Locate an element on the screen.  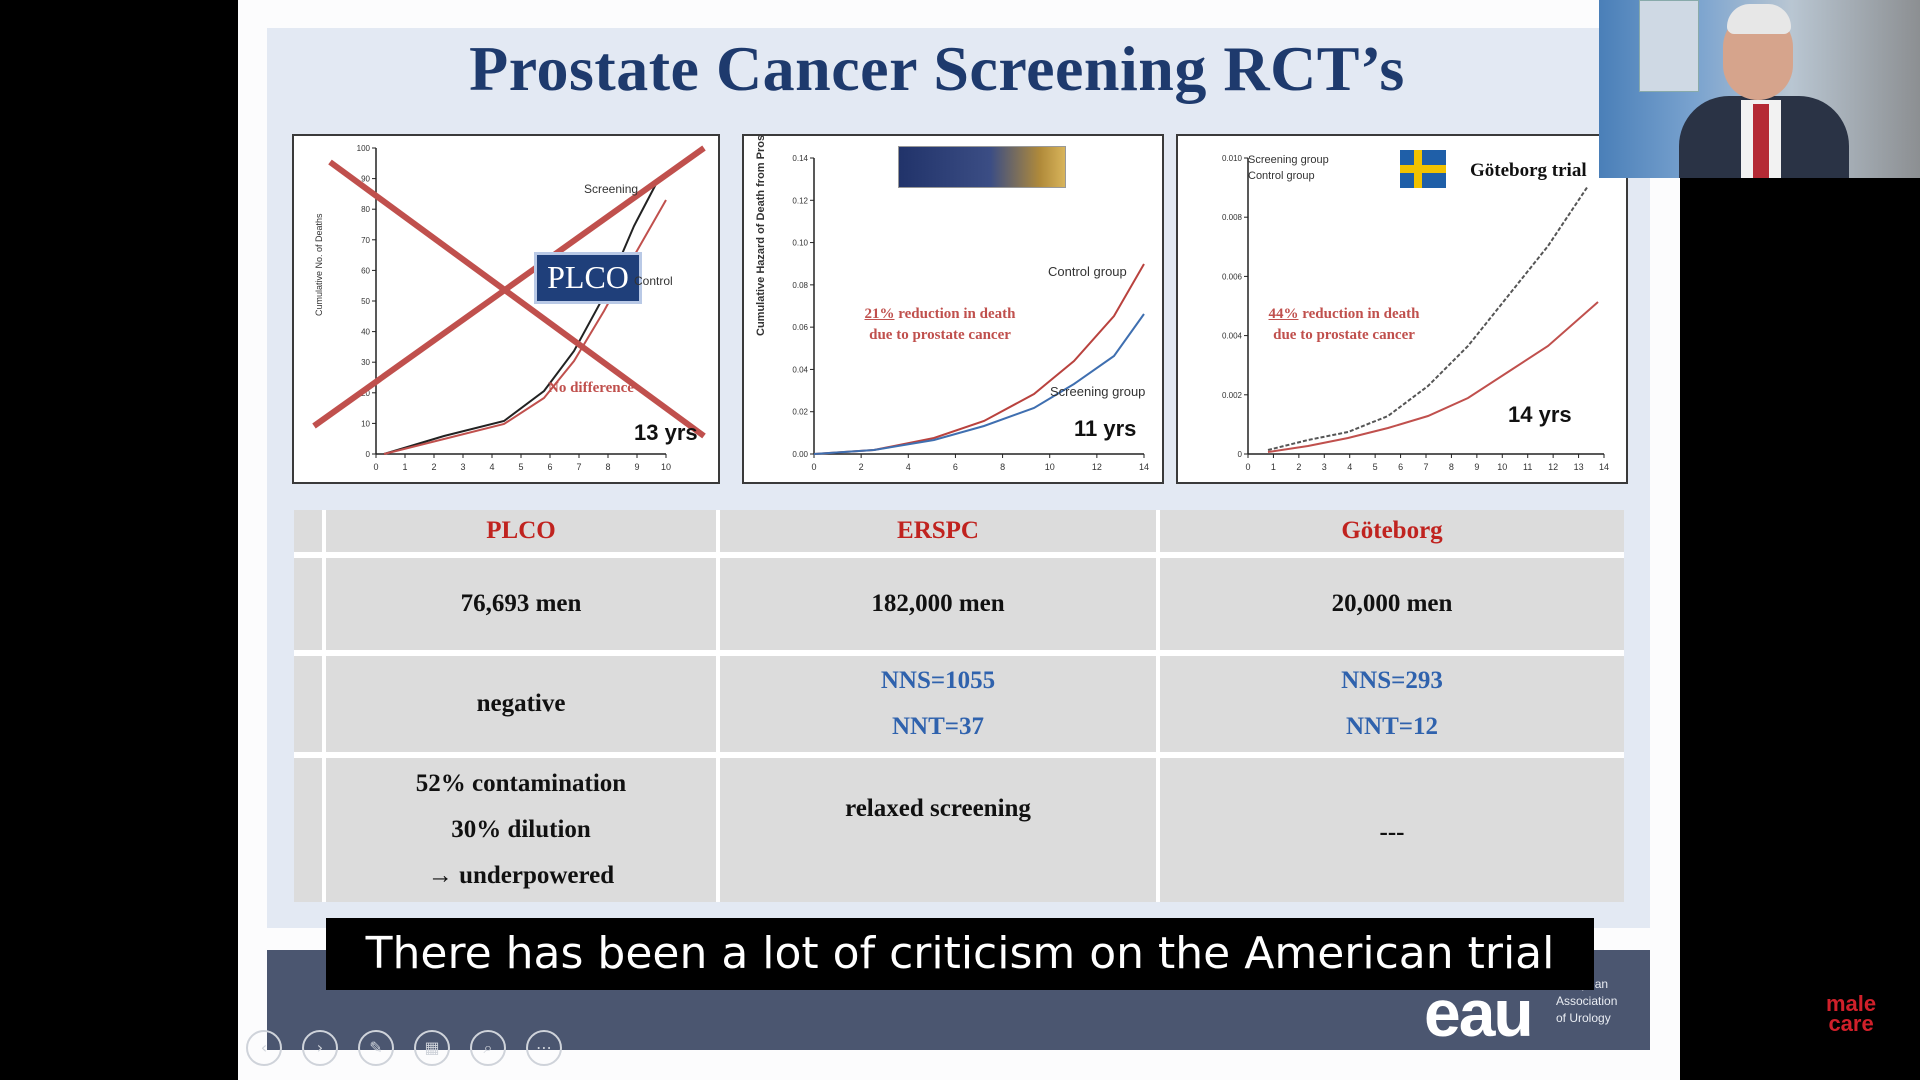
goteborg-x-tick-label: 6 is located at coordinates (1400, 467).